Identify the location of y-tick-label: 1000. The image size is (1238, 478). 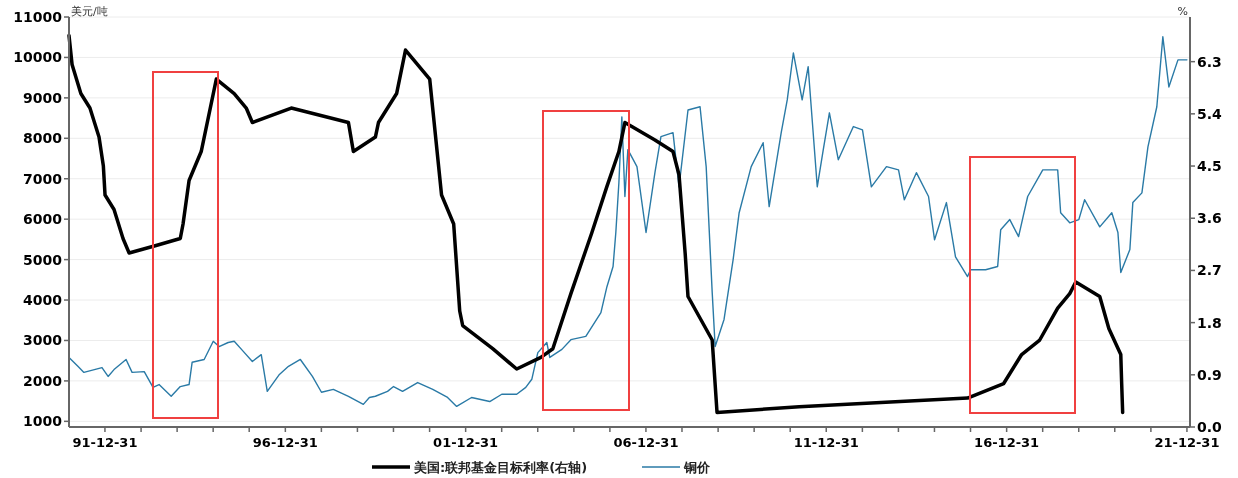
(43, 421).